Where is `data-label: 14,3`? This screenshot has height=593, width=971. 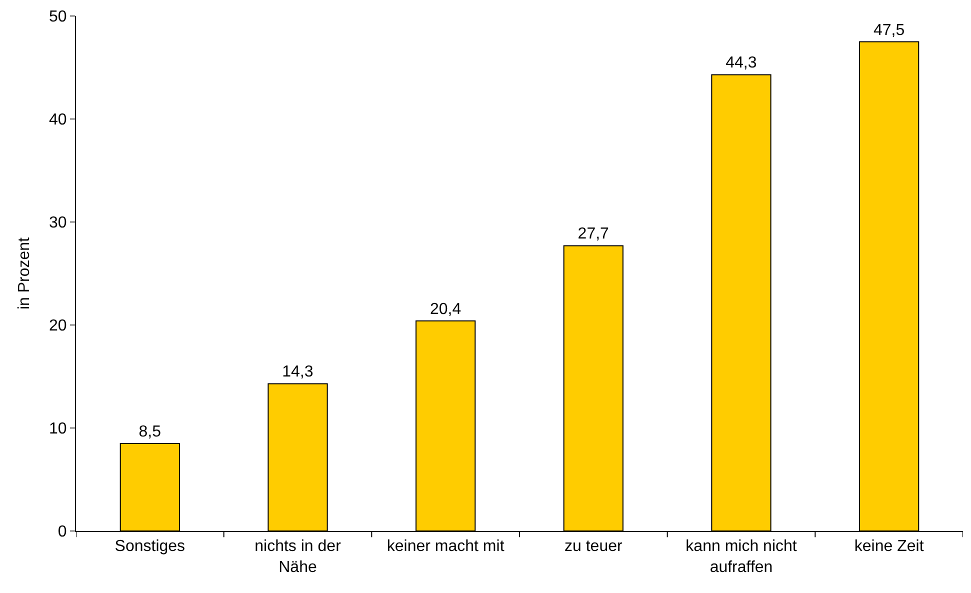
data-label: 14,3 is located at coordinates (298, 372).